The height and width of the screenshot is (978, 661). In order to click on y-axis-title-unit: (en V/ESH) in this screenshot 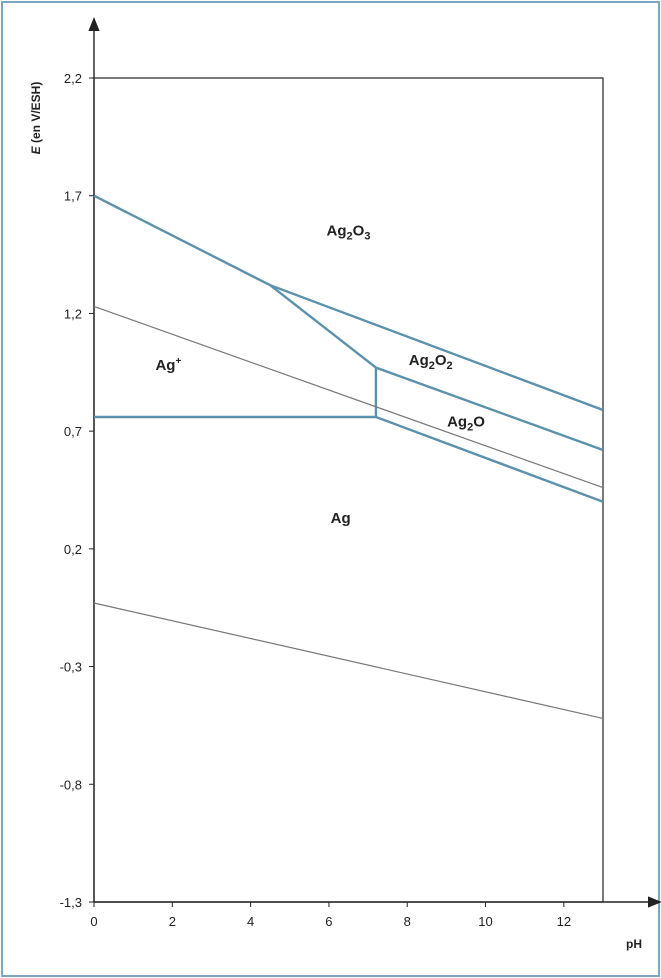, I will do `click(36, 114)`.